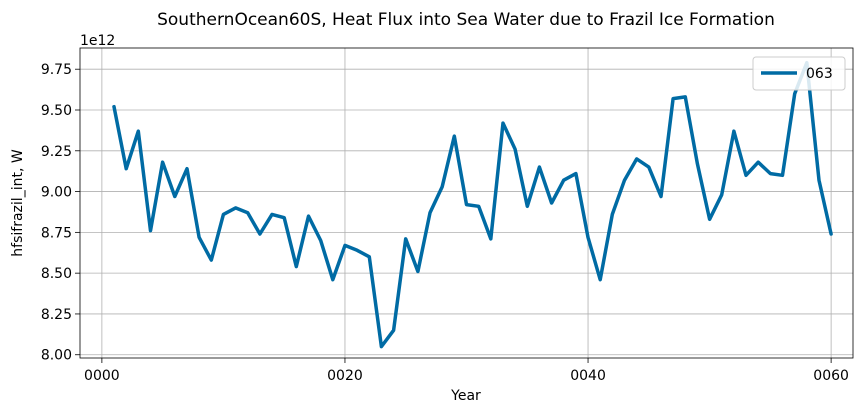 This screenshot has width=863, height=412. Describe the element at coordinates (56, 70) in the screenshot. I see `y-tick-label: 9.75` at that location.